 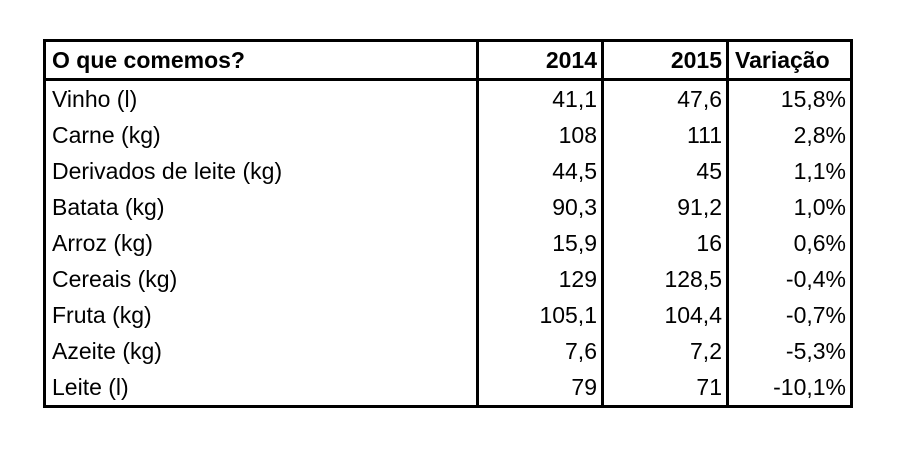 I want to click on row-item: Fruta (kg), so click(x=261, y=315).